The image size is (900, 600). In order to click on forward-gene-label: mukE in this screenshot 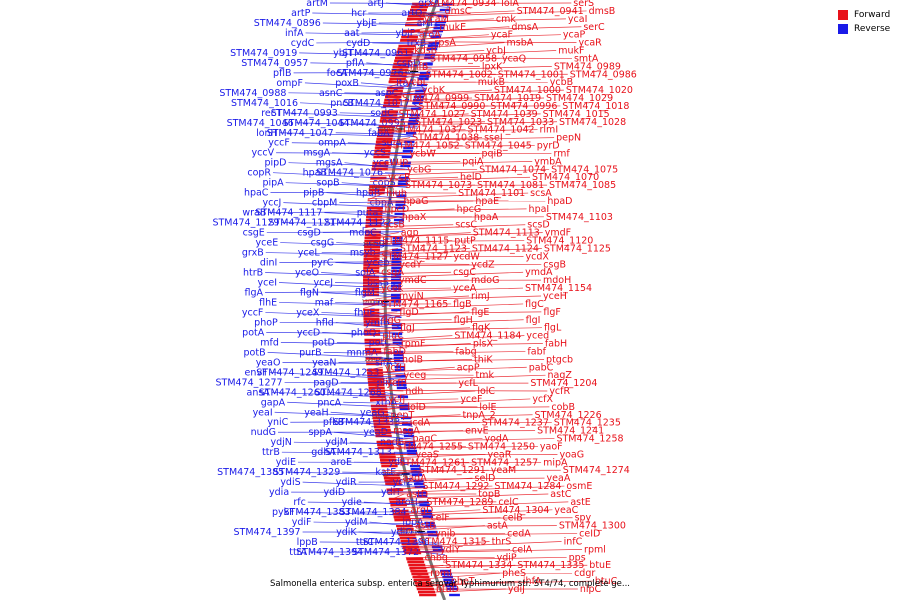, I will do `click(452, 27)`.